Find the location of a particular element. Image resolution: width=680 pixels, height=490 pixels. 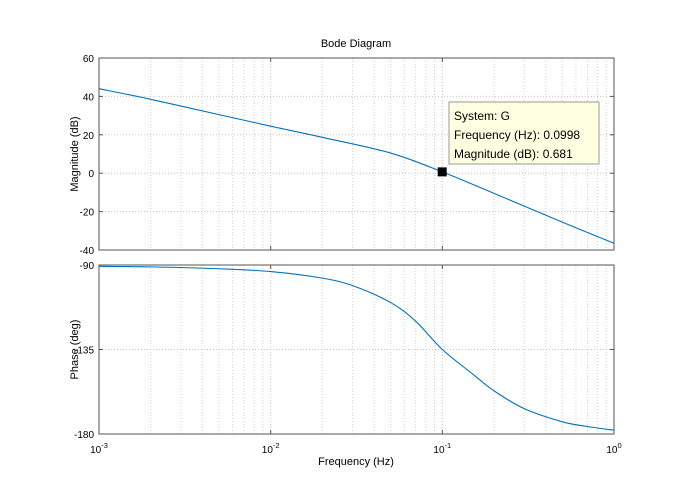

datatip-box is located at coordinates (524, 133).